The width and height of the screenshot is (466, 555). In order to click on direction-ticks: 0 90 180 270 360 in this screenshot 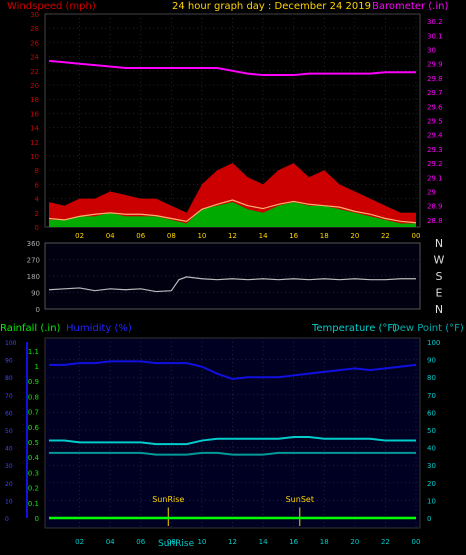, I will do `click(33, 277)`.